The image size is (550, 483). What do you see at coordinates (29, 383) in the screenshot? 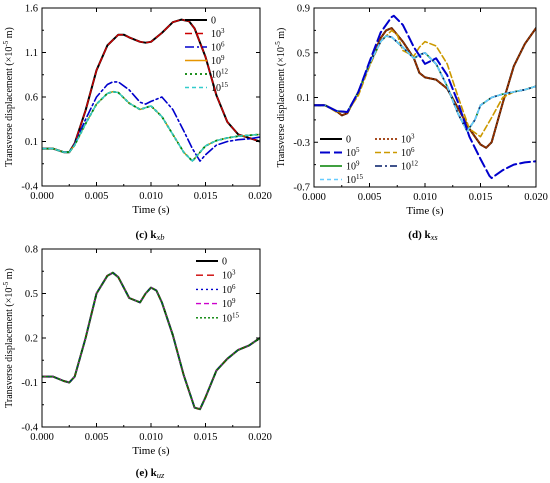
I see `y-tick-label: -0.1` at bounding box center [29, 383].